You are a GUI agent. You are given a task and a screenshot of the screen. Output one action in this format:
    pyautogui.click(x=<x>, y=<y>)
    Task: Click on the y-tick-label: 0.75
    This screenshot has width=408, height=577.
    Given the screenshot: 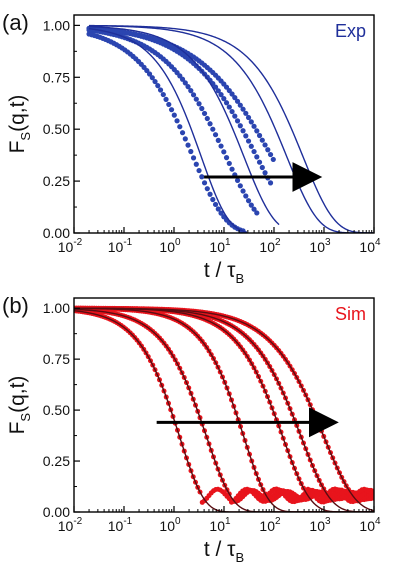 What is the action you would take?
    pyautogui.click(x=56, y=77)
    